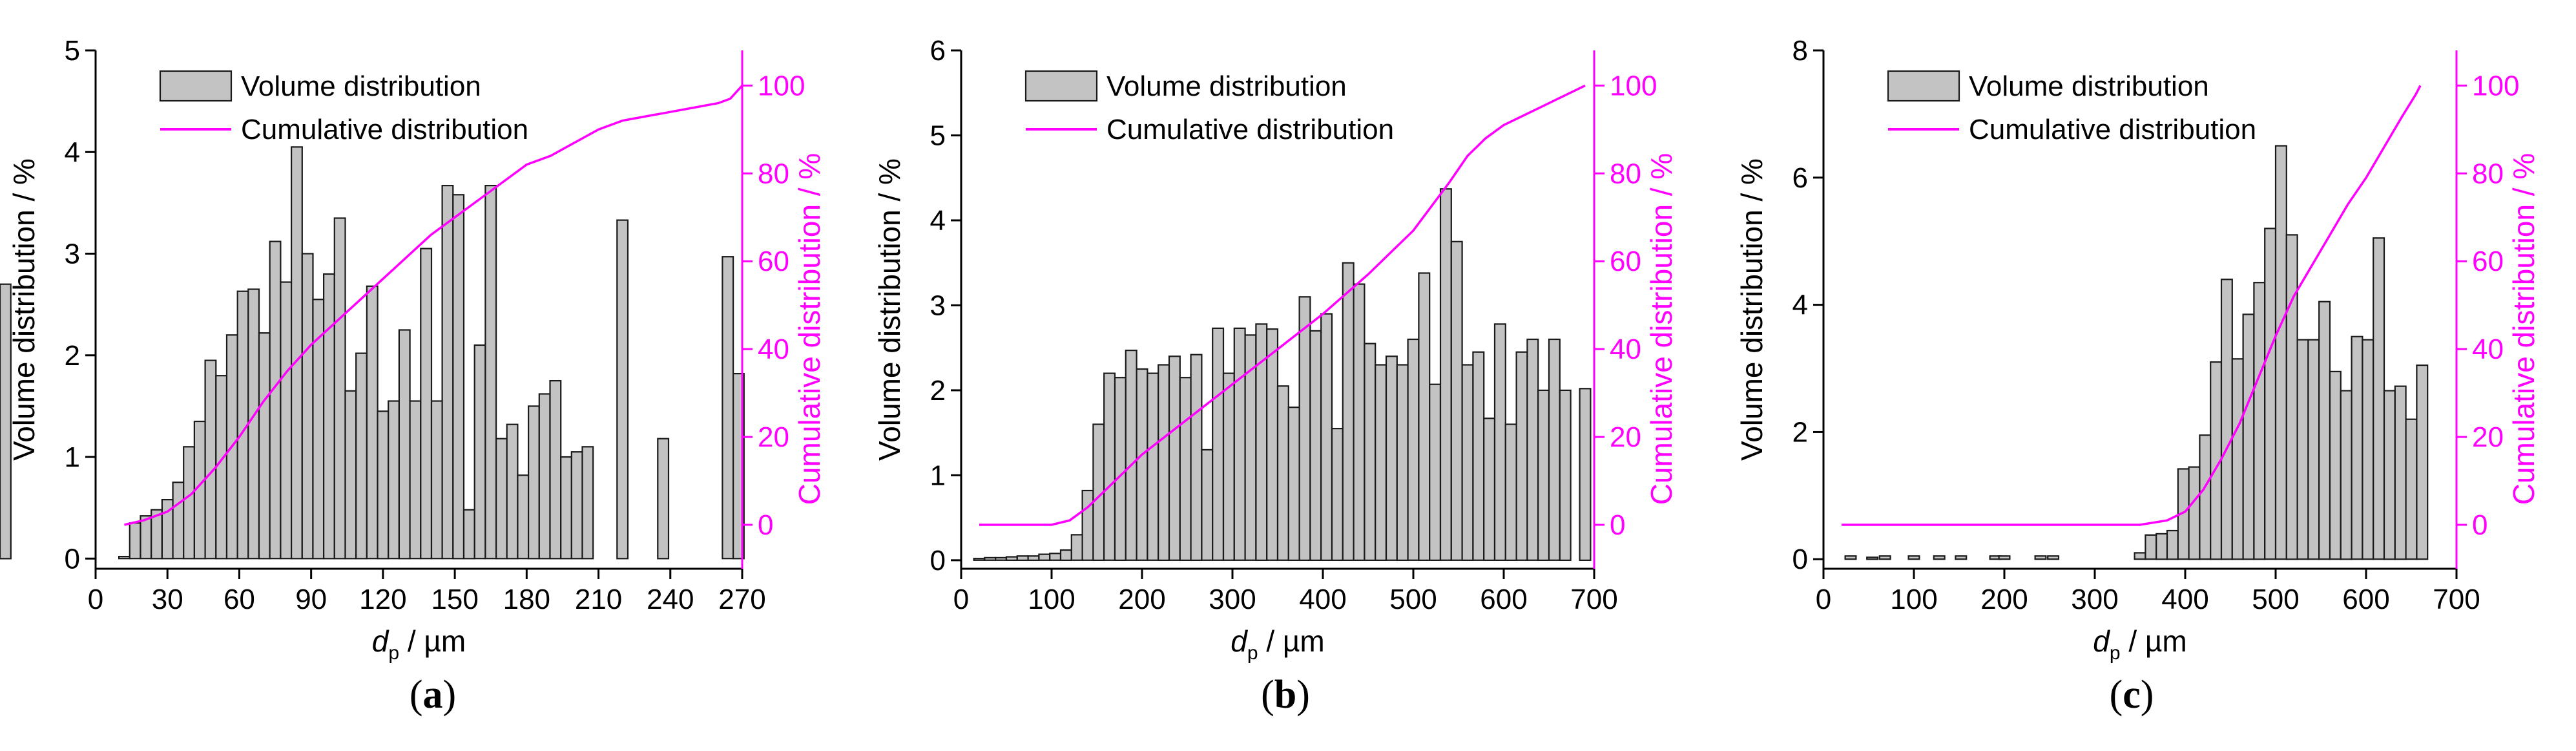 This screenshot has width=2576, height=751. I want to click on y-tick-label: 0, so click(72, 559).